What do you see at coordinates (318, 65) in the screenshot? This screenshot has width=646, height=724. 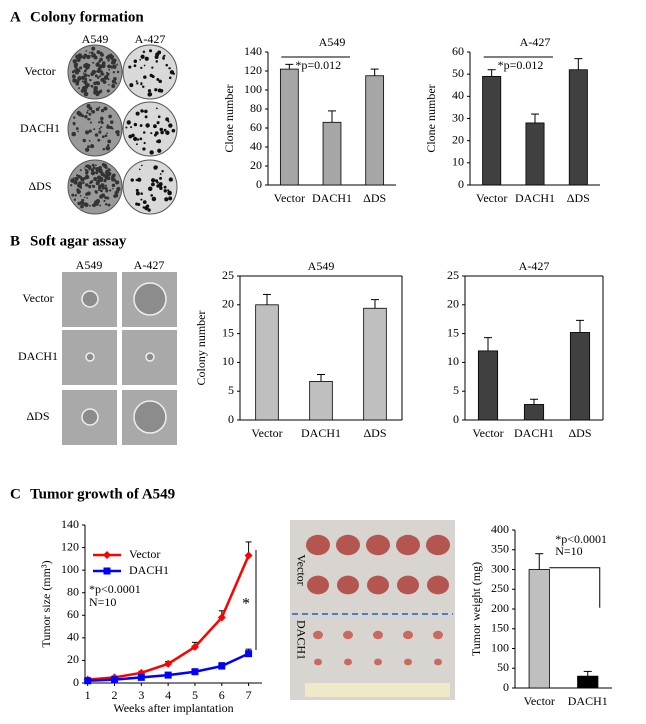 I see `annotation: *p=0.012` at bounding box center [318, 65].